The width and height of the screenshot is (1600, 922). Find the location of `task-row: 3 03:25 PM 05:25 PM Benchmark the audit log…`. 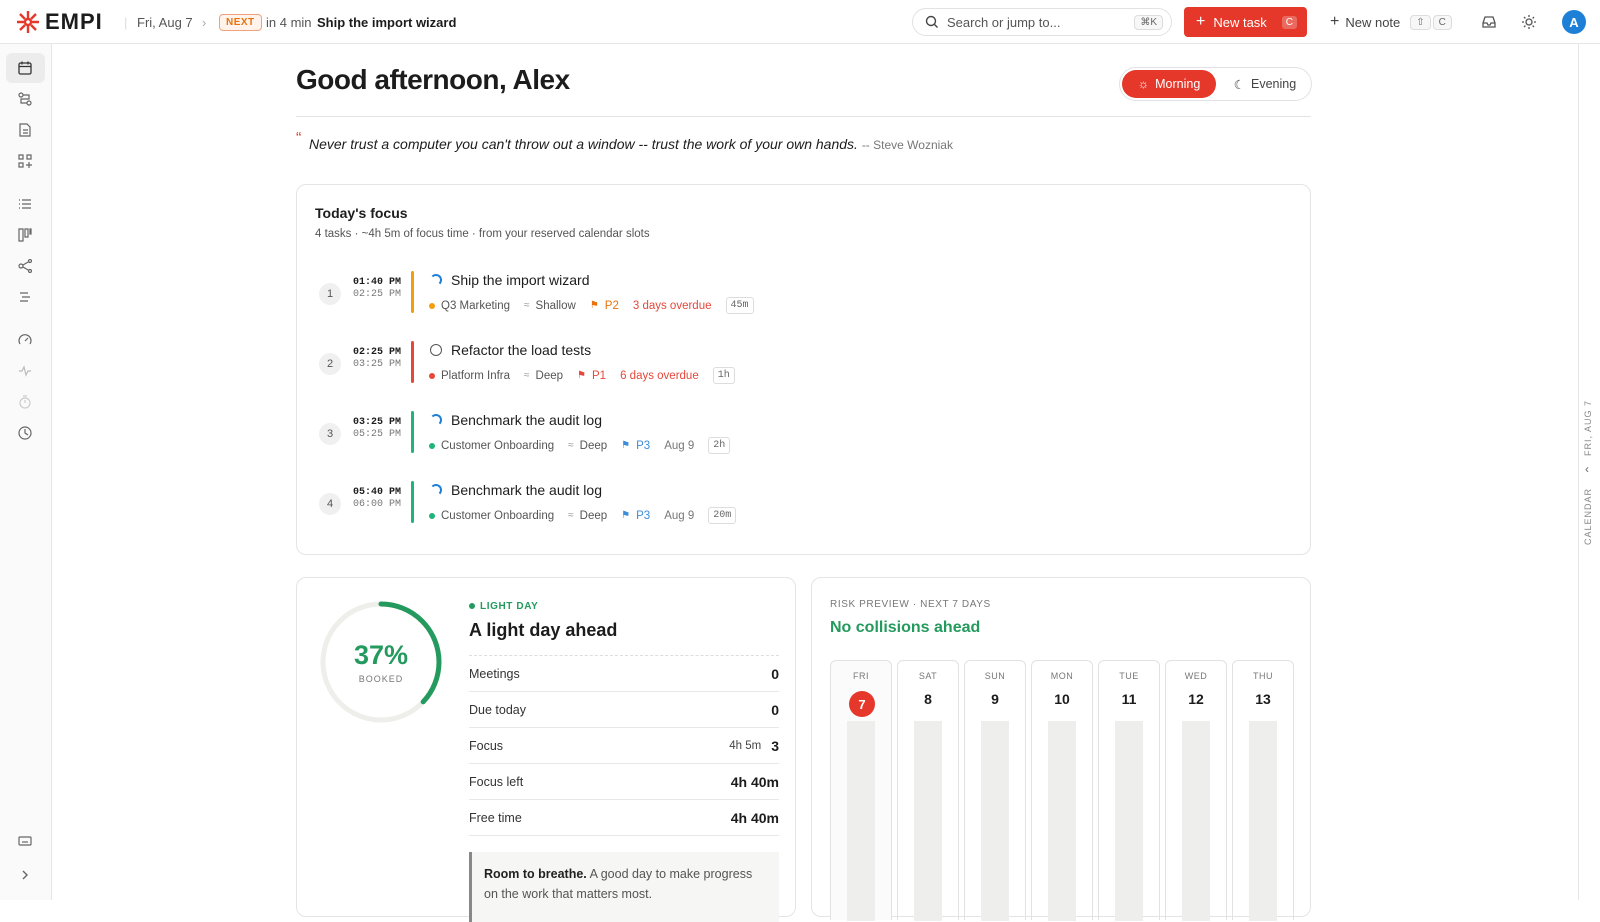

task-row: 3 03:25 PM 05:25 PM Benchmark the audit log… is located at coordinates (617, 435).